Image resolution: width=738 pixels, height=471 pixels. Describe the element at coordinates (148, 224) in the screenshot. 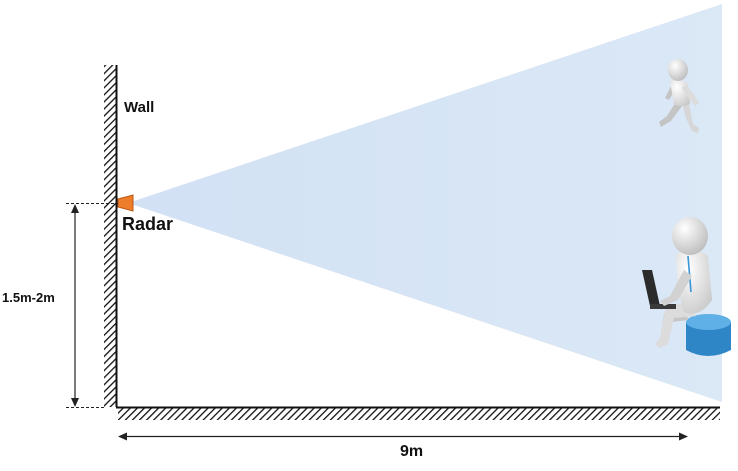

I see `radar-label: Radar` at that location.